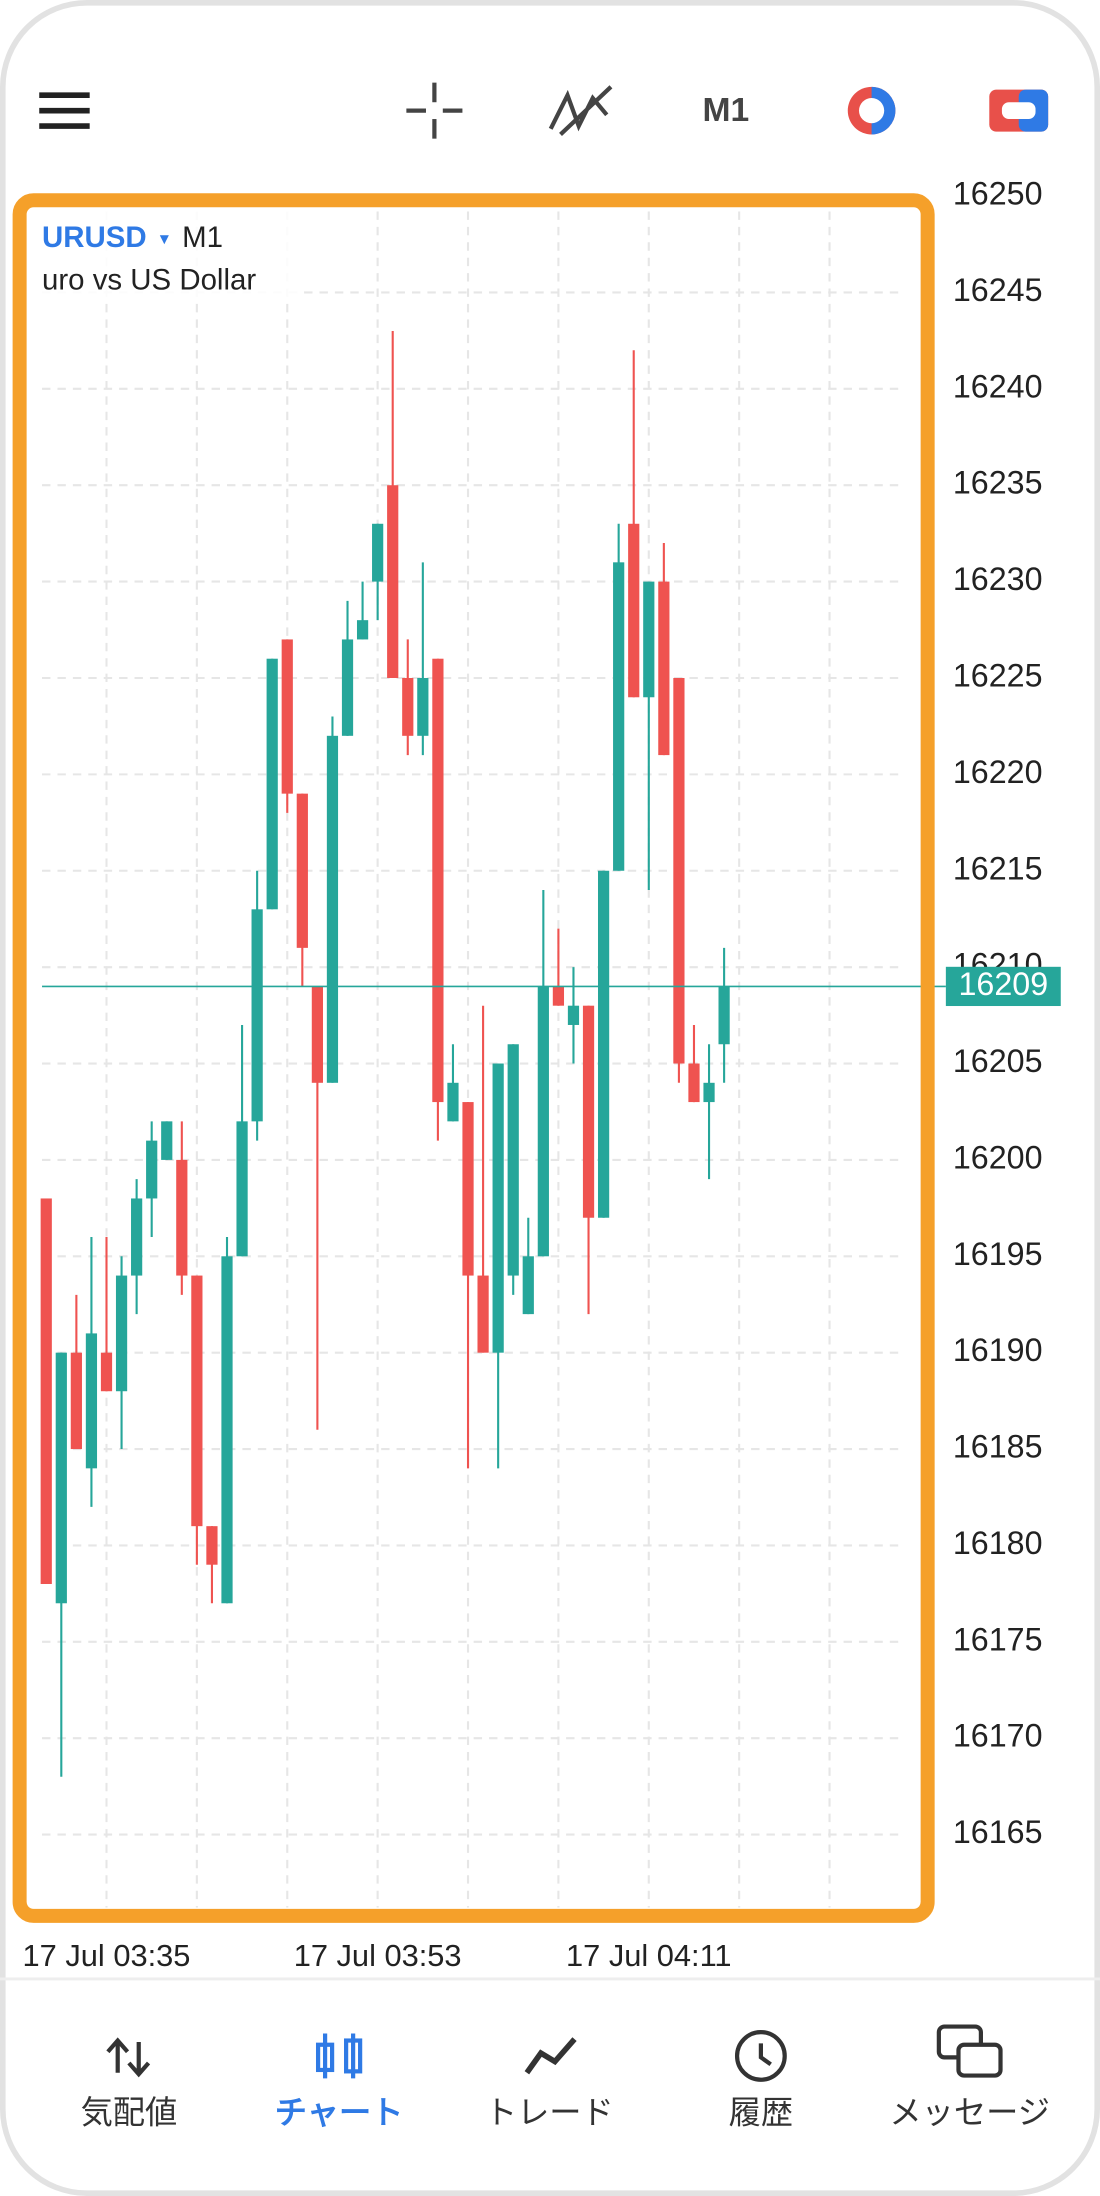 This screenshot has height=2196, width=1100. I want to click on timeframe-button: M1, so click(726, 110).